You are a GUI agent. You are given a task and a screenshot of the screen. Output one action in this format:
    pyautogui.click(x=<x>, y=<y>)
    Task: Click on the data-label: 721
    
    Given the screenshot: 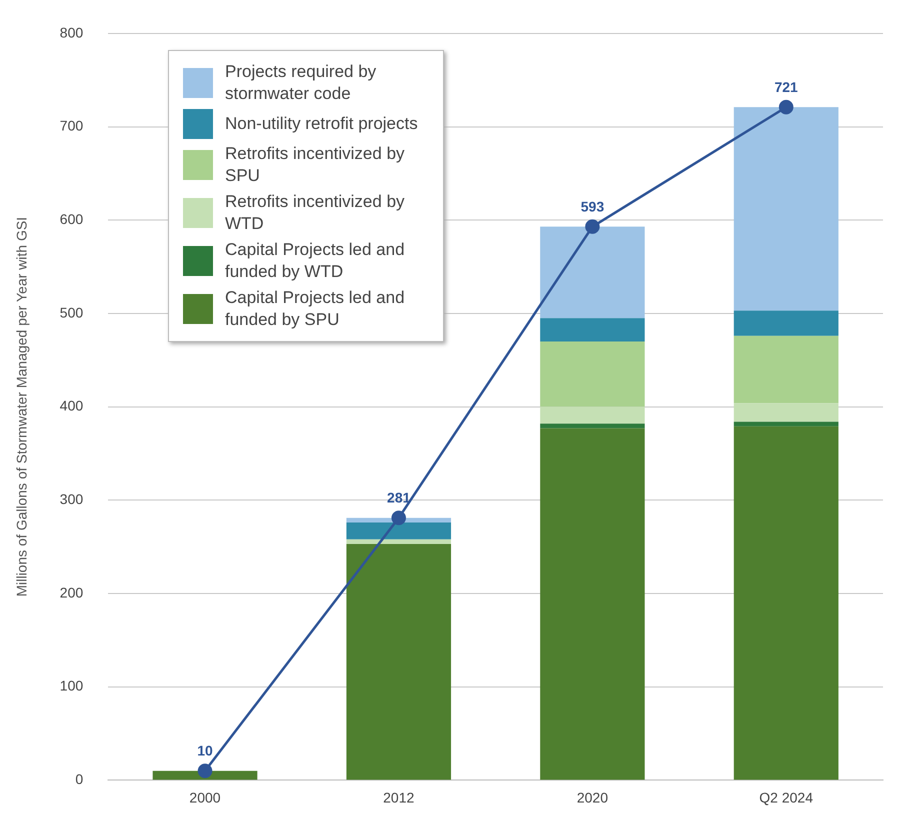 What is the action you would take?
    pyautogui.click(x=786, y=87)
    